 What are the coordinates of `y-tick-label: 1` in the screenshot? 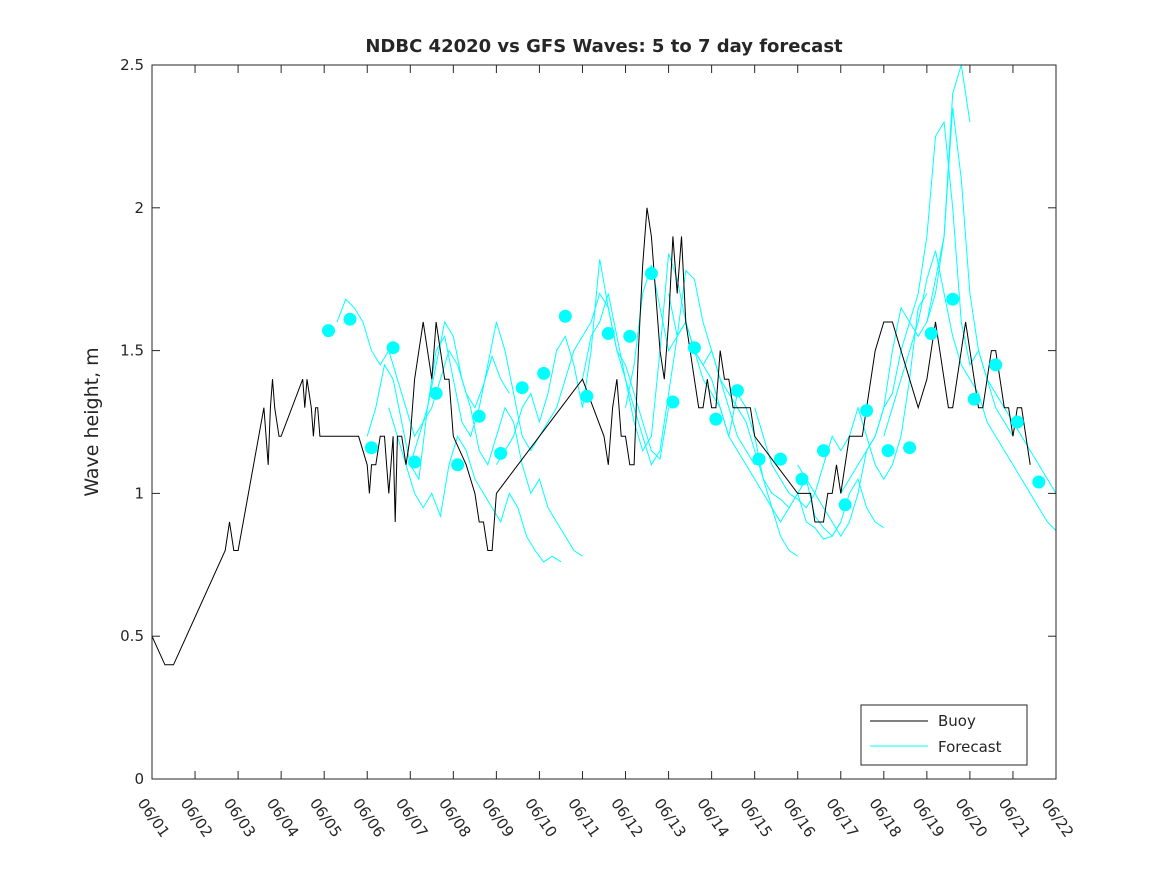 It's located at (139, 493).